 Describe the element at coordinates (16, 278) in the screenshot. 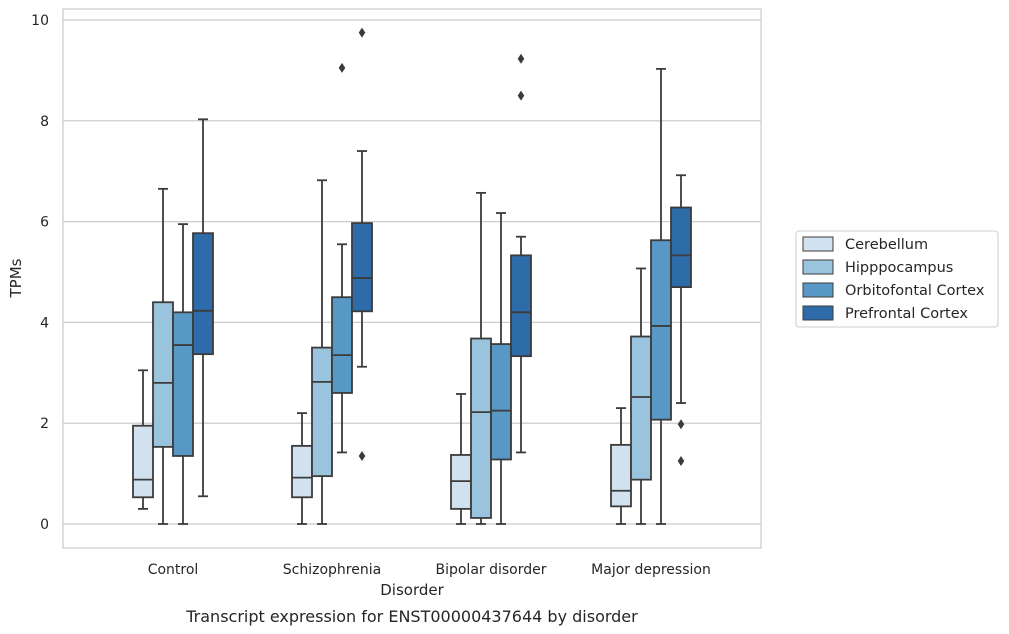

I see `y-axis-title: TPMs` at that location.